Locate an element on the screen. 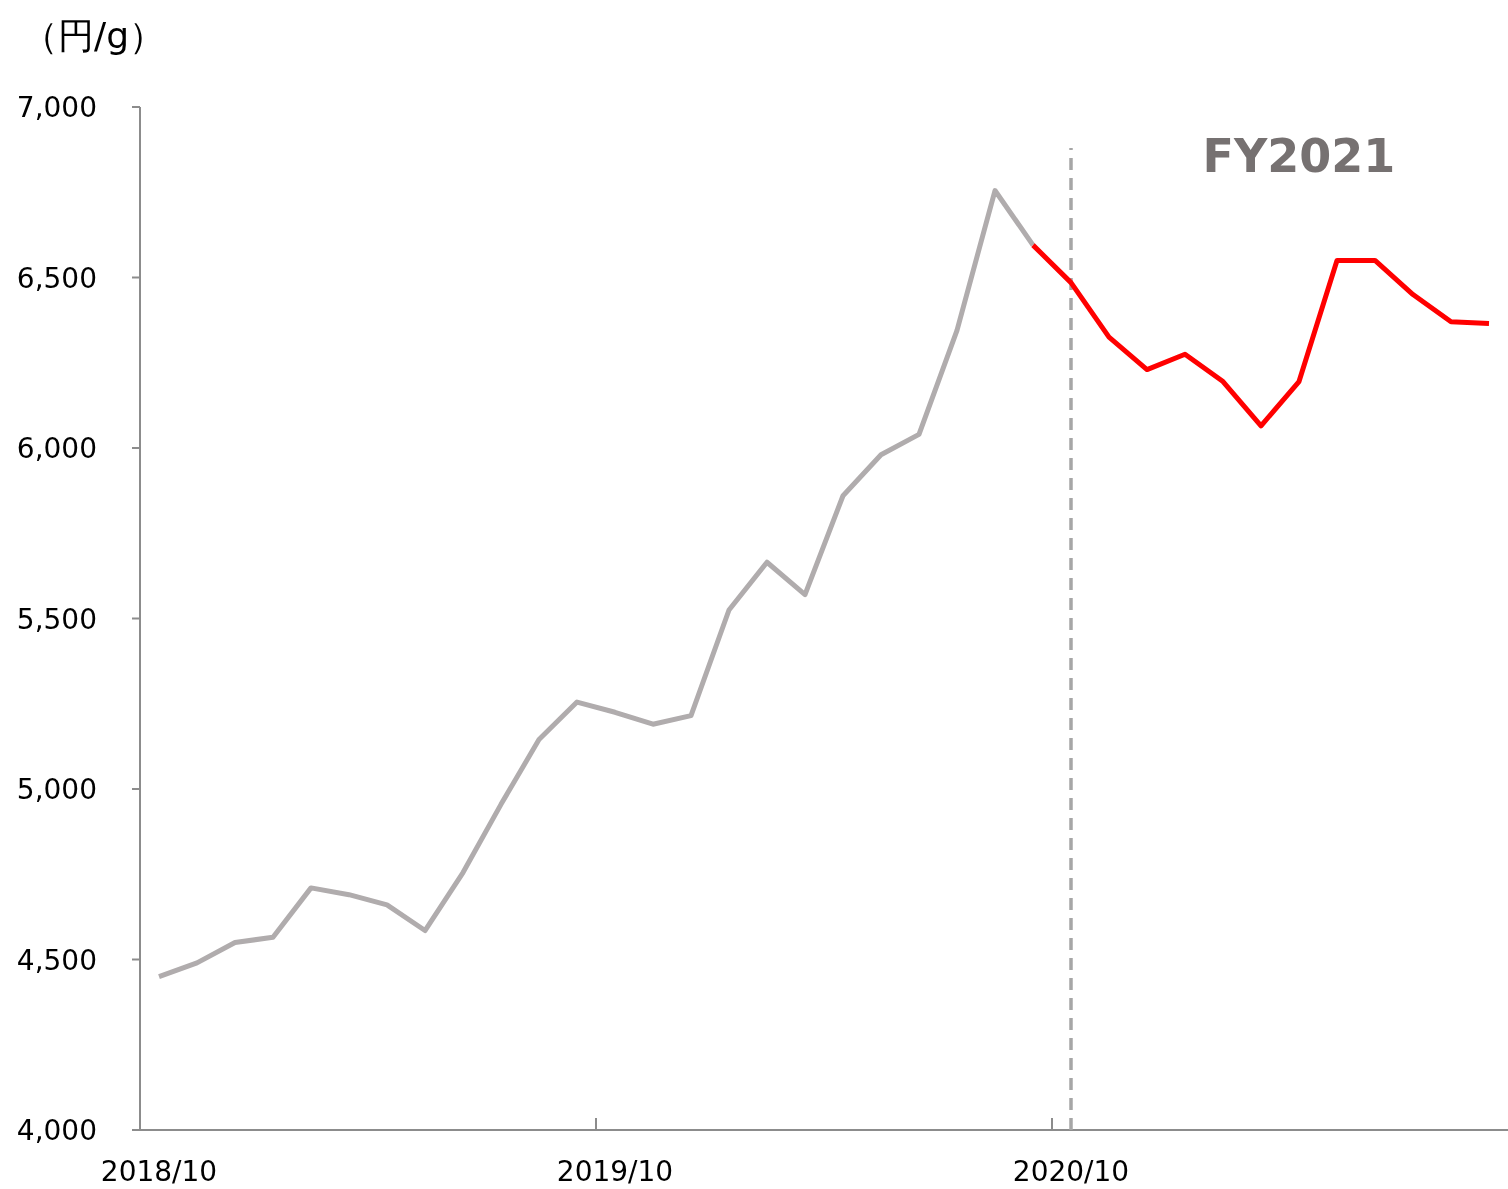  y-tick-label: 6,500 is located at coordinates (56, 278).